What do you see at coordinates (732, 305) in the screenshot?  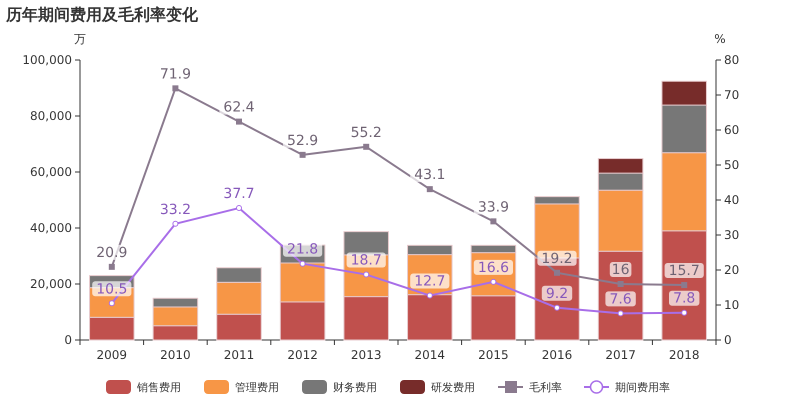 I see `y2-tick-label: 10` at bounding box center [732, 305].